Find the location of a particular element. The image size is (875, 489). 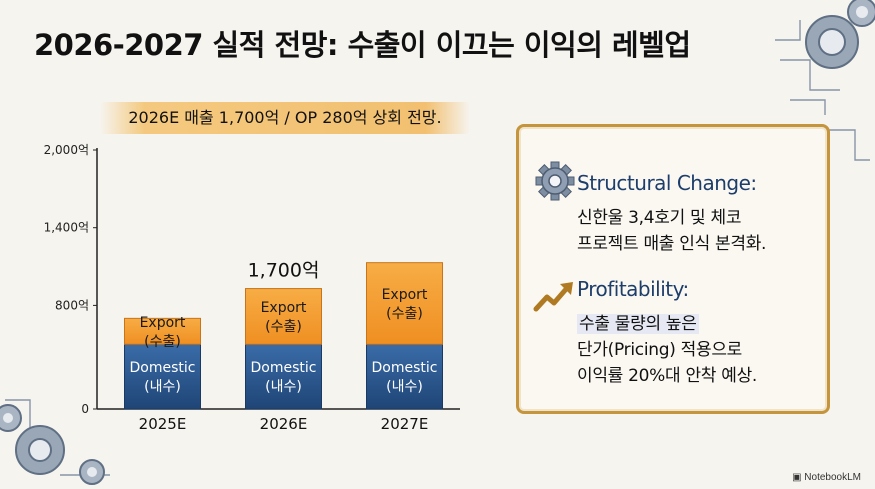

profitability-line-1: 수출 물량의 높은 is located at coordinates (638, 321).